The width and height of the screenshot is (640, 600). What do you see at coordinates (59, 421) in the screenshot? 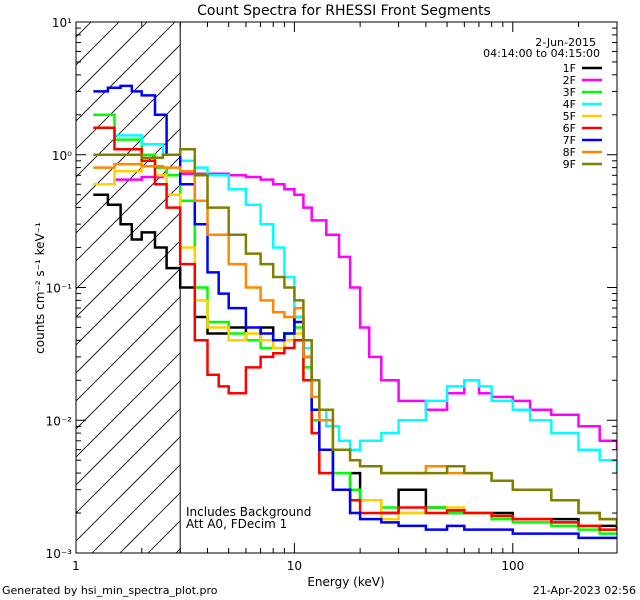
I see `y-tick-label: 10⁻²` at bounding box center [59, 421].